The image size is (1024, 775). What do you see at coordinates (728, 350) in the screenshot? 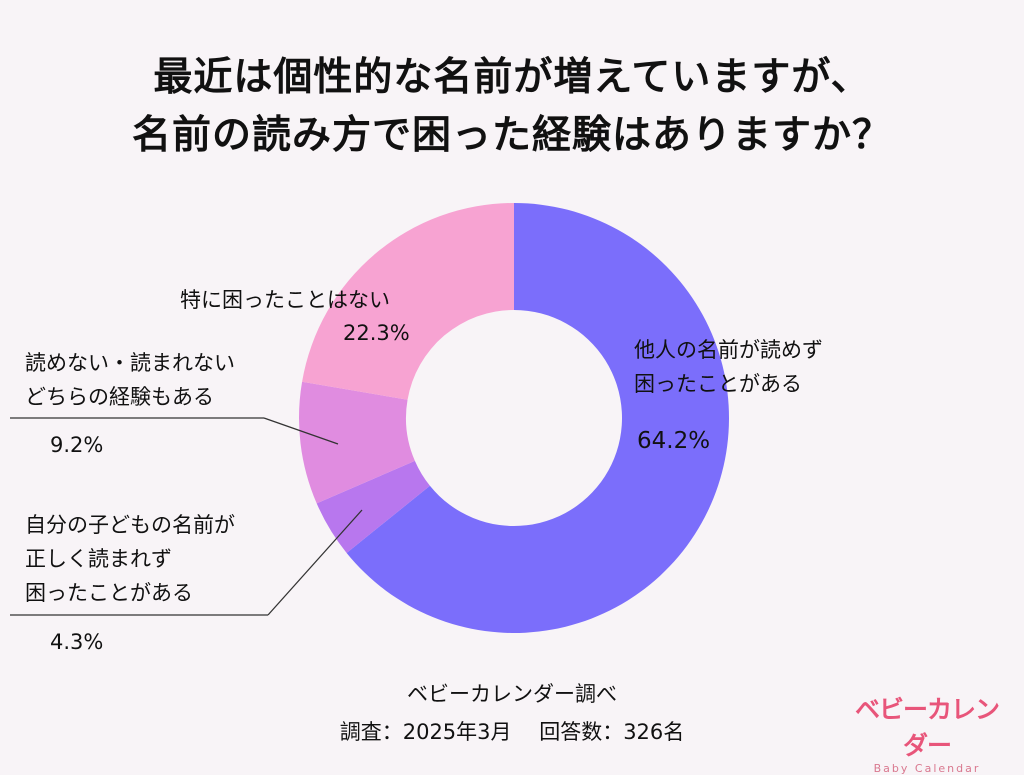
I see `label-line: 他人の名前が読めず` at bounding box center [728, 350].